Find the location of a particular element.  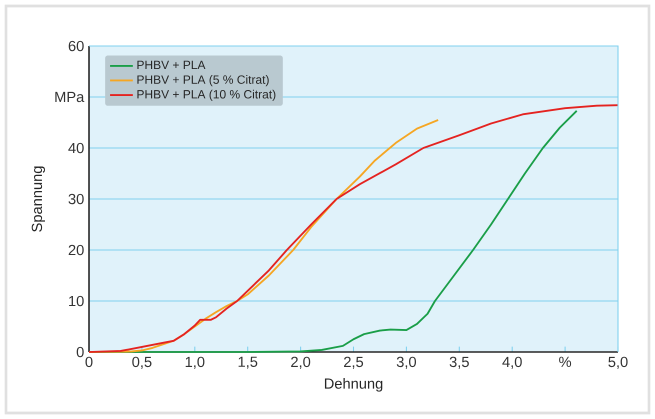

x-tick-label: % is located at coordinates (565, 361).